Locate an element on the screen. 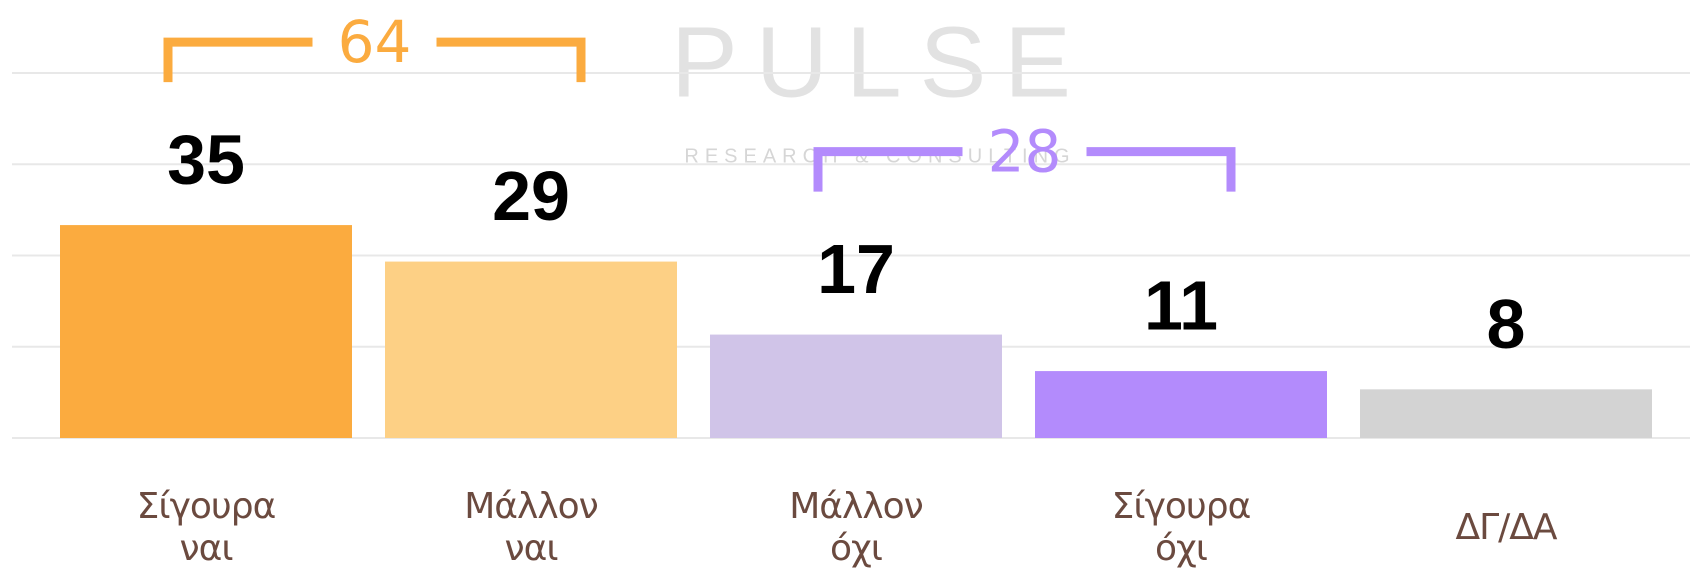 The height and width of the screenshot is (571, 1690). value-label: 11 is located at coordinates (1181, 306).